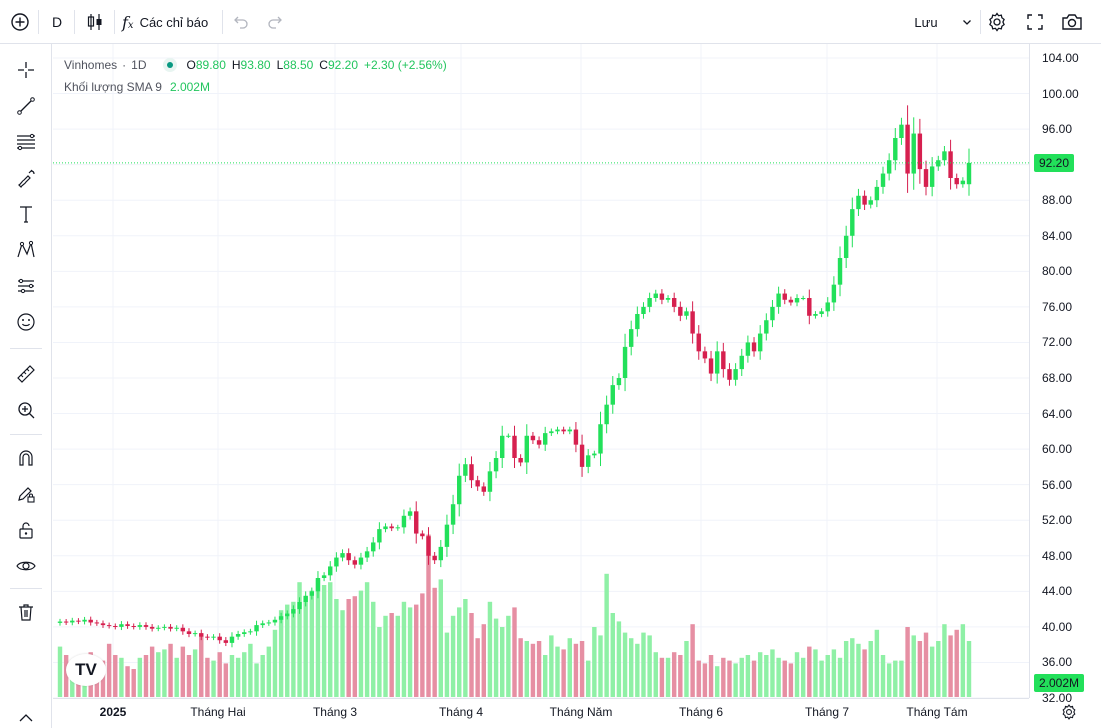 This screenshot has height=728, width=1101. I want to click on hide-drawings-tool, so click(26, 566).